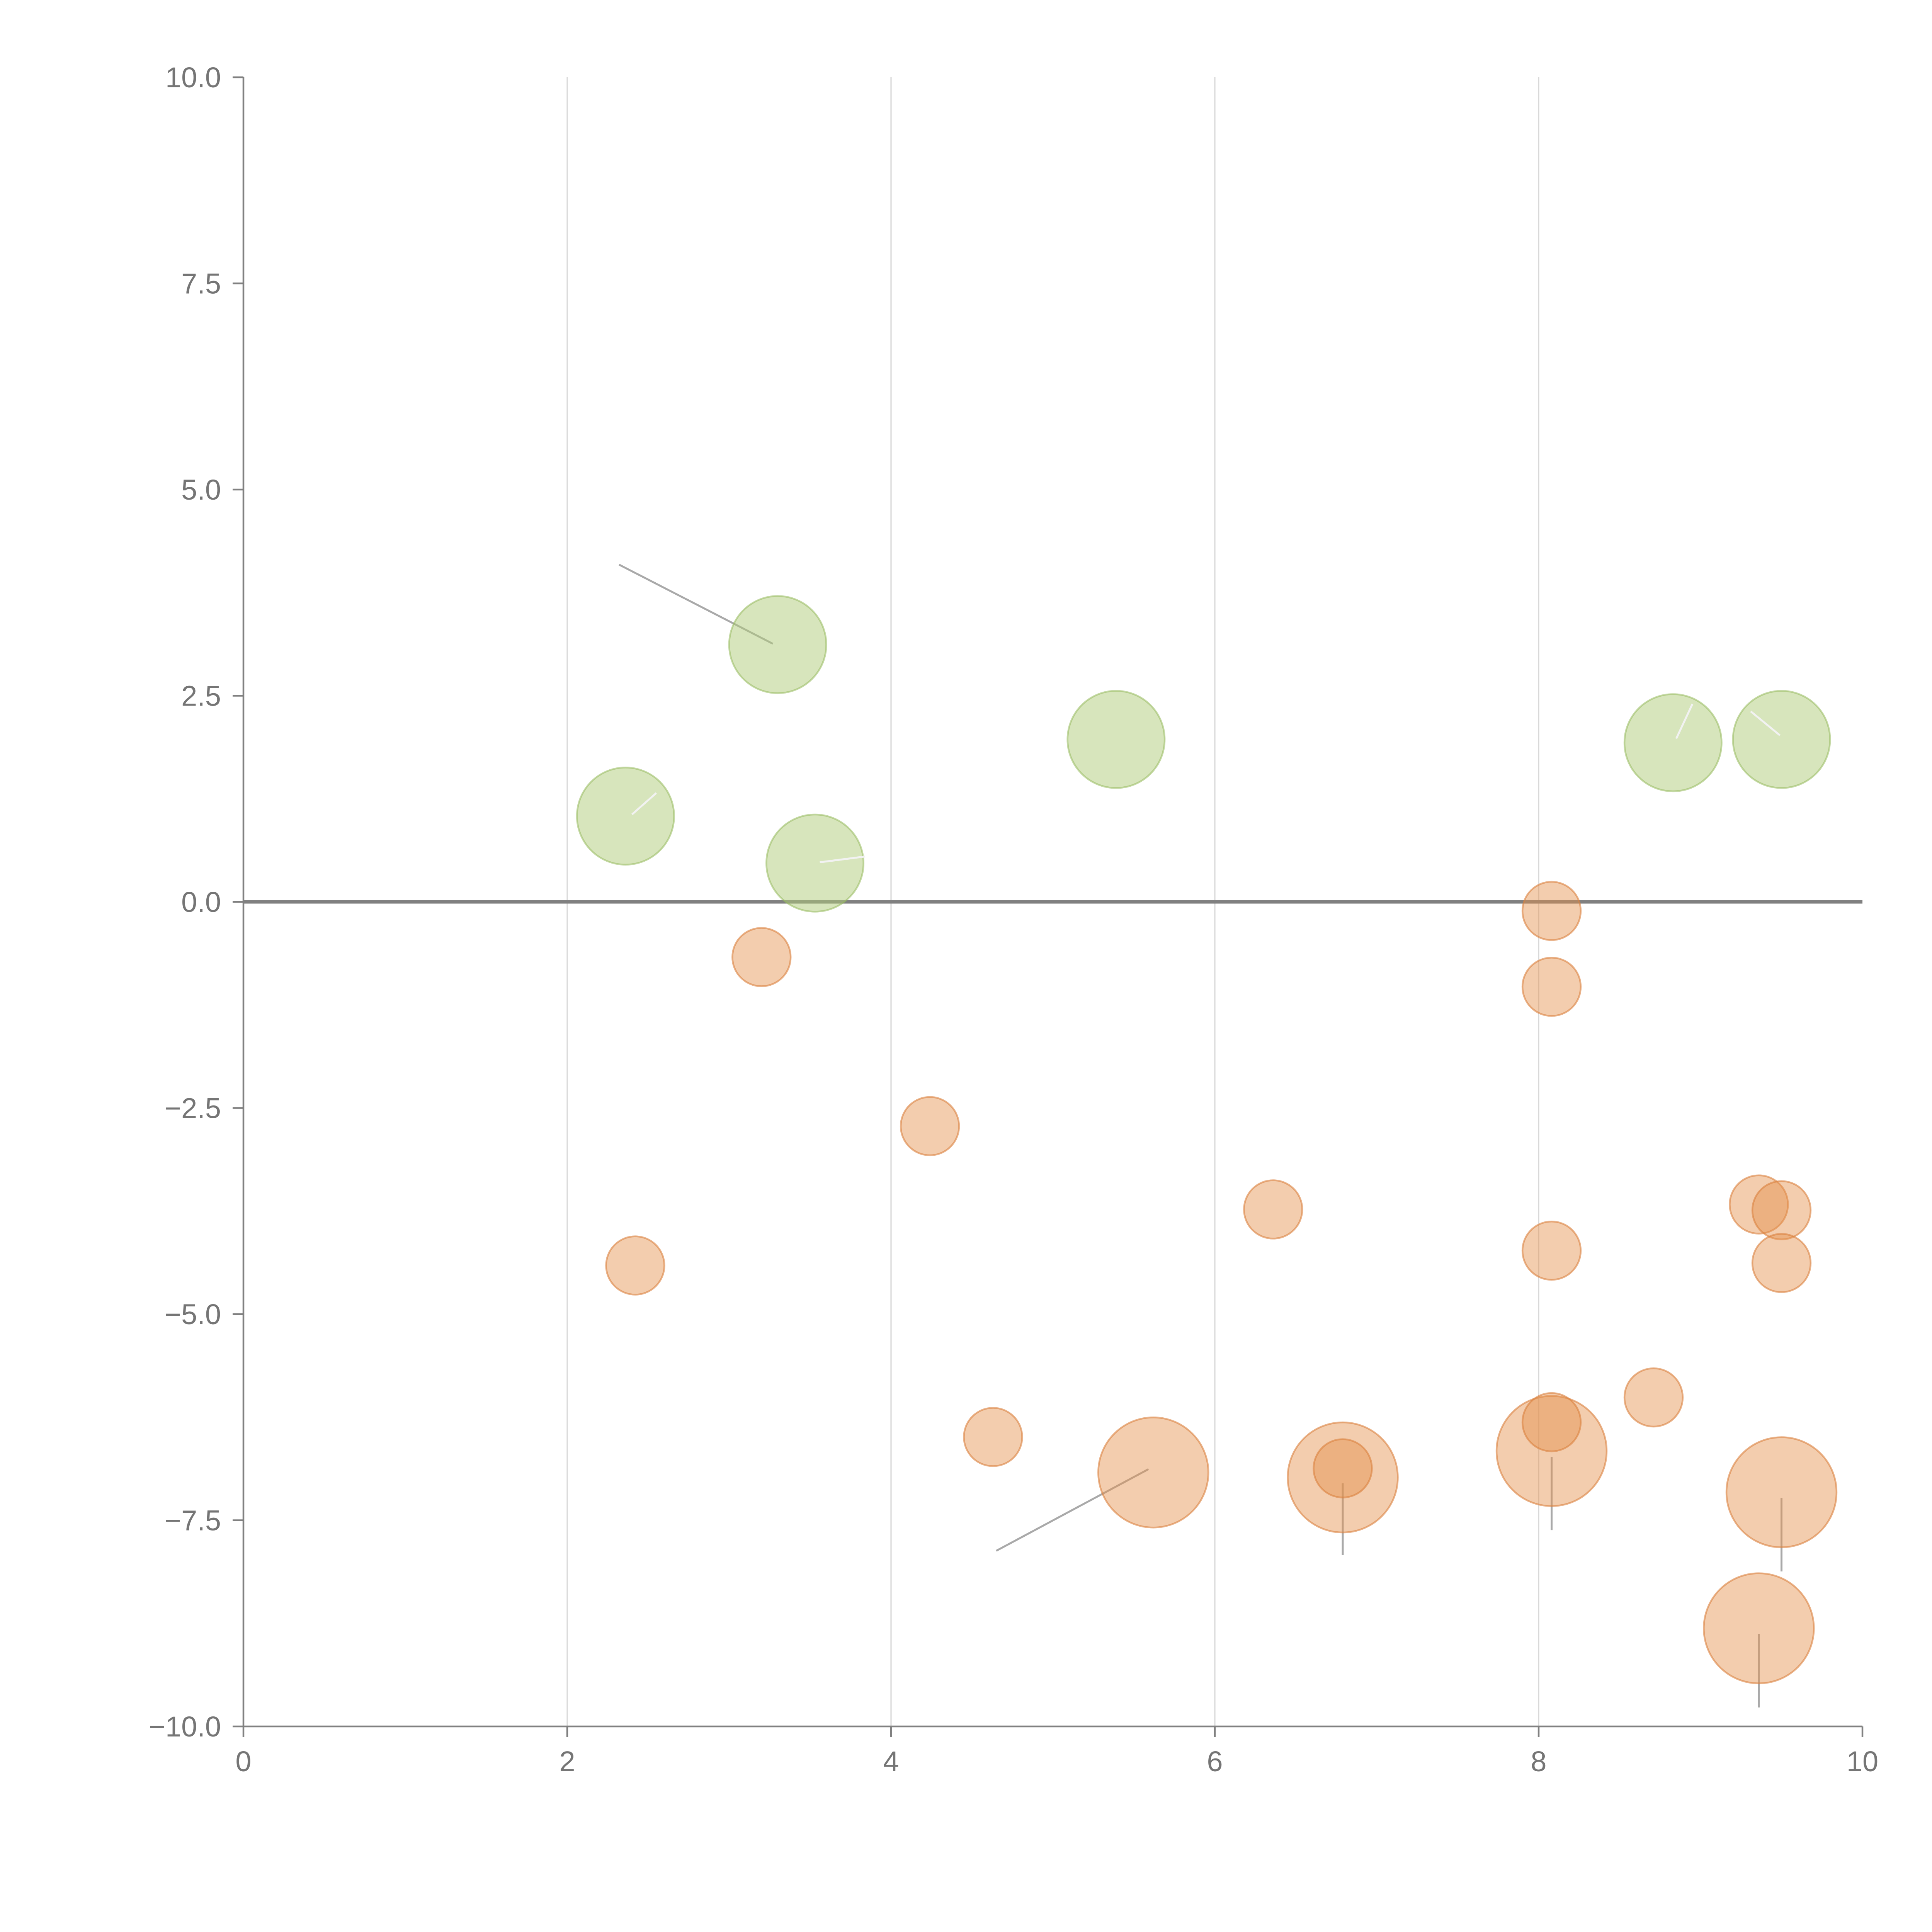 This screenshot has width=1932, height=1932. Describe the element at coordinates (201, 490) in the screenshot. I see `y-tick-label: 5.0` at that location.